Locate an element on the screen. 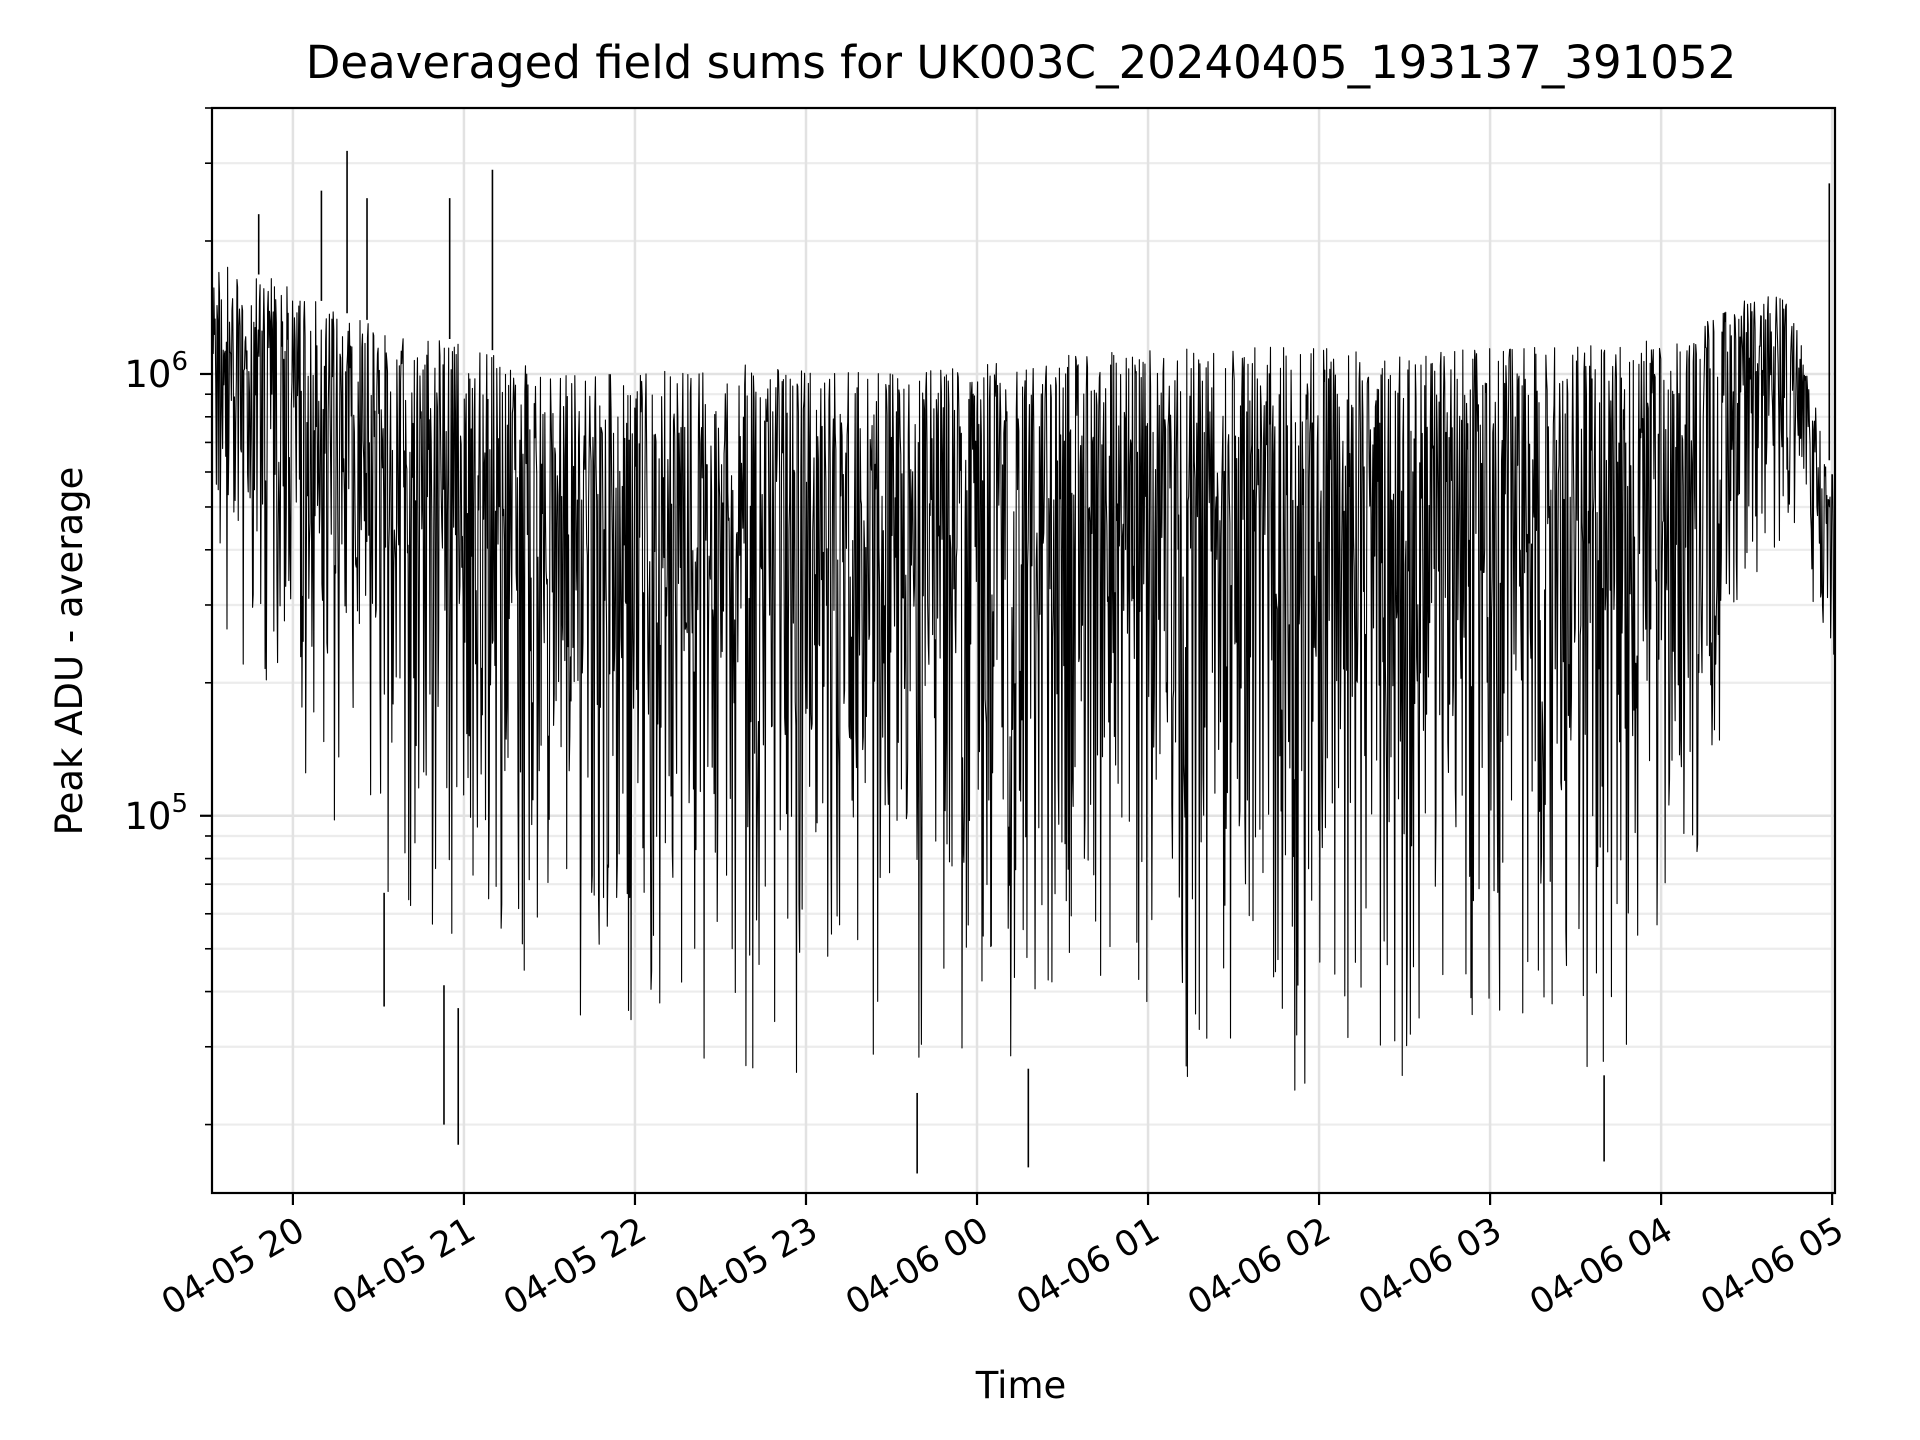  y-tick-label: 10⁶ is located at coordinates (156, 371).